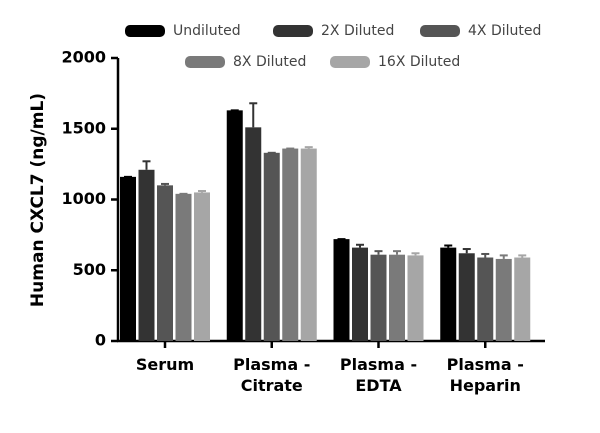  I want to click on y-tick-label: 2000, so click(83, 57).